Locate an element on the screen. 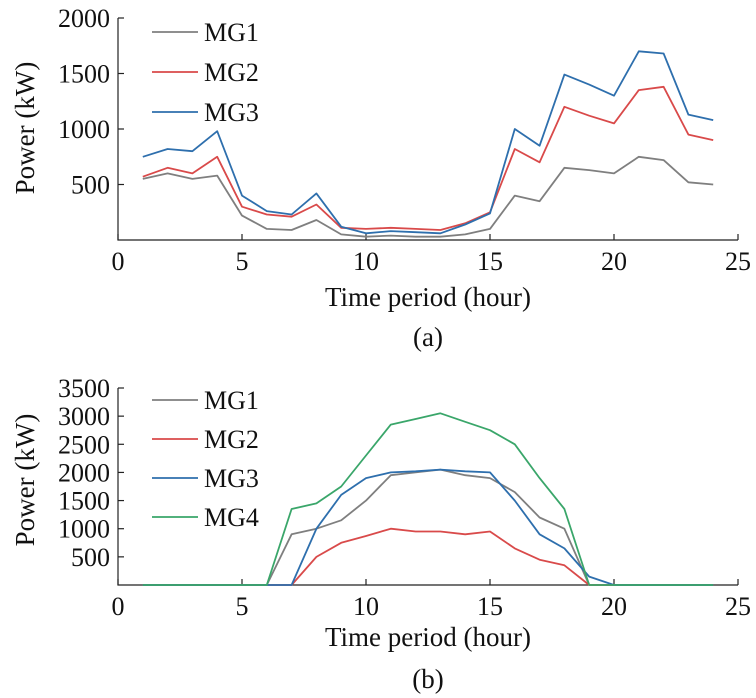 The width and height of the screenshot is (756, 698). series-line-mg1 is located at coordinates (428, 196).